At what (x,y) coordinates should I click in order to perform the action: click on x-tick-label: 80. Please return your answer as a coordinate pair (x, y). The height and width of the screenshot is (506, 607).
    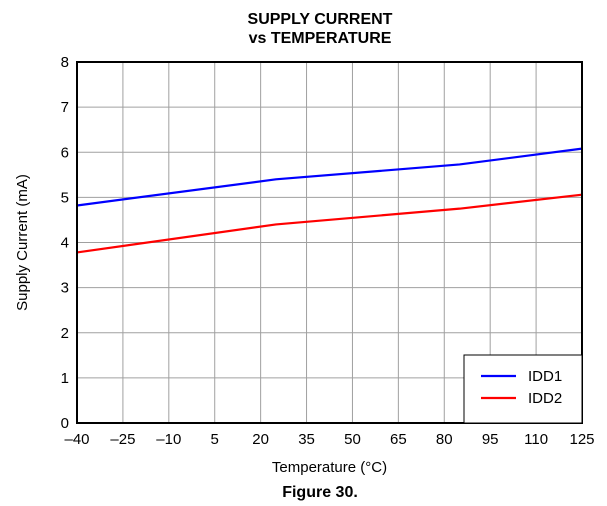
    Looking at the image, I should click on (444, 439).